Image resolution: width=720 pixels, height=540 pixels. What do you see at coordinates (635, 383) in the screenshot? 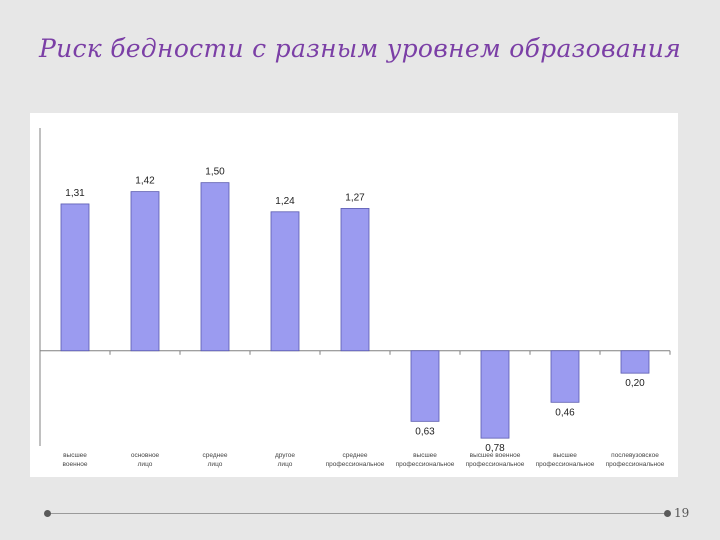
I see `data-label: 0,20` at bounding box center [635, 383].